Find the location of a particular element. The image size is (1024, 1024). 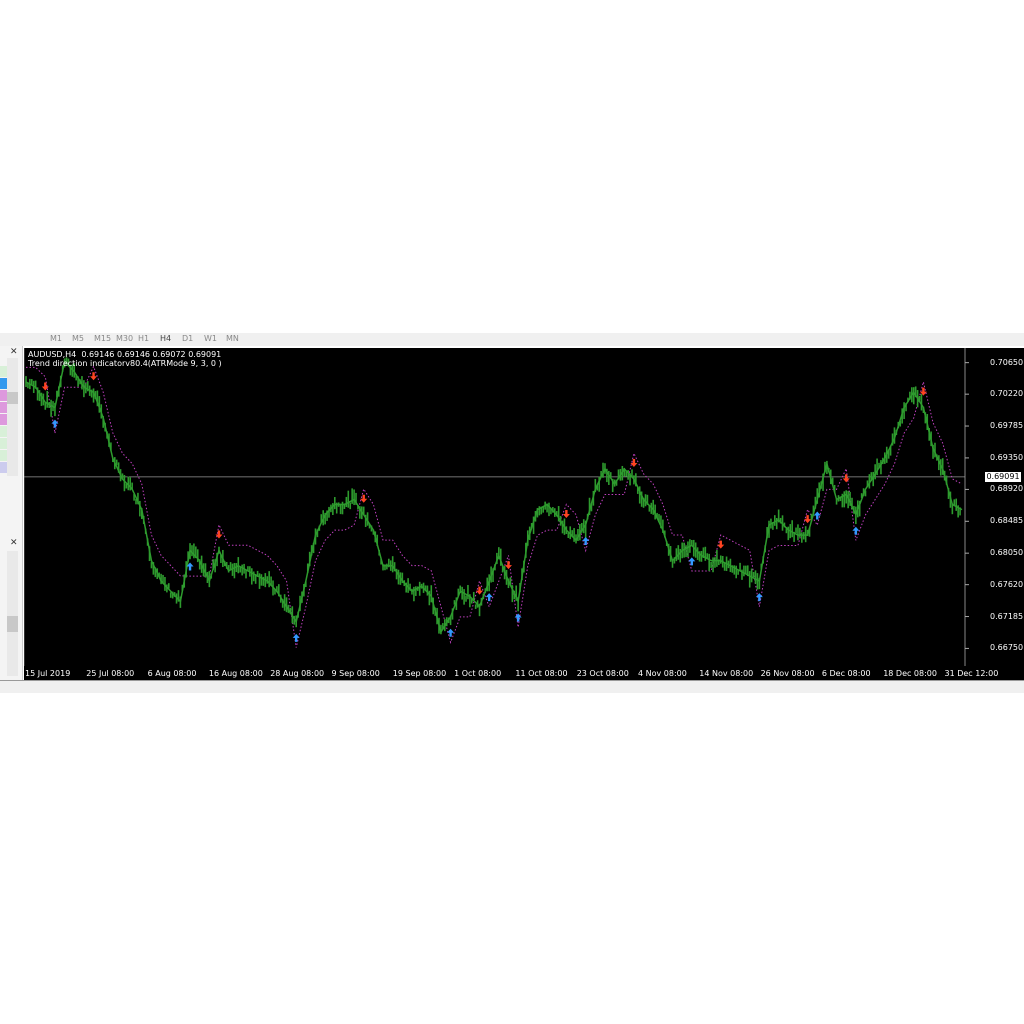

x-tick-label: 11 Oct 08:00 is located at coordinates (541, 673).